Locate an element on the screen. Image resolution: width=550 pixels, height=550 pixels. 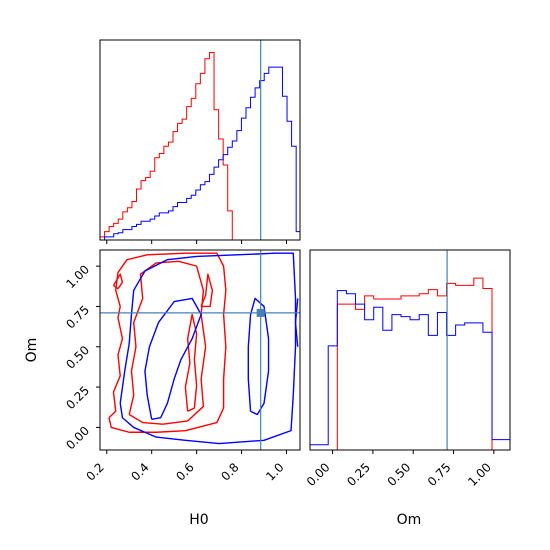
om-hist-blue-series is located at coordinates (410, 370).